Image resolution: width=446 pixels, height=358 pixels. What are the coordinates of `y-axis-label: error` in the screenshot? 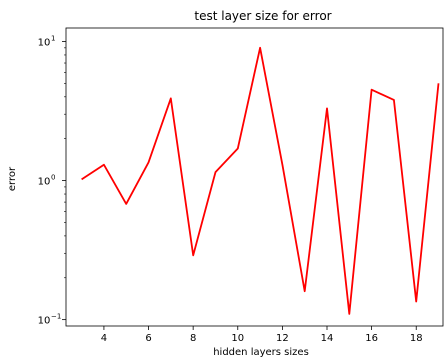 It's located at (12, 178).